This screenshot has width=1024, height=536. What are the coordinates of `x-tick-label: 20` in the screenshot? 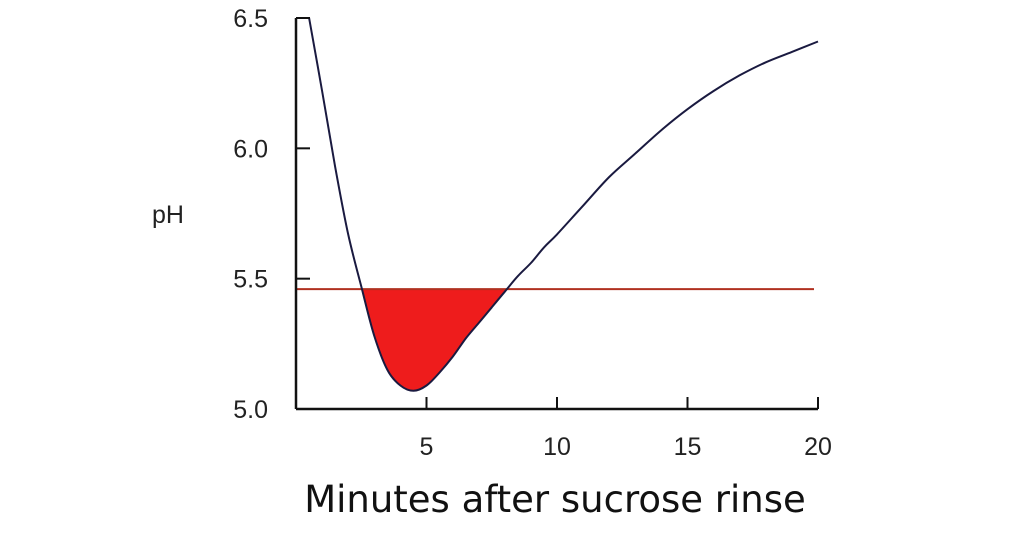 It's located at (818, 447).